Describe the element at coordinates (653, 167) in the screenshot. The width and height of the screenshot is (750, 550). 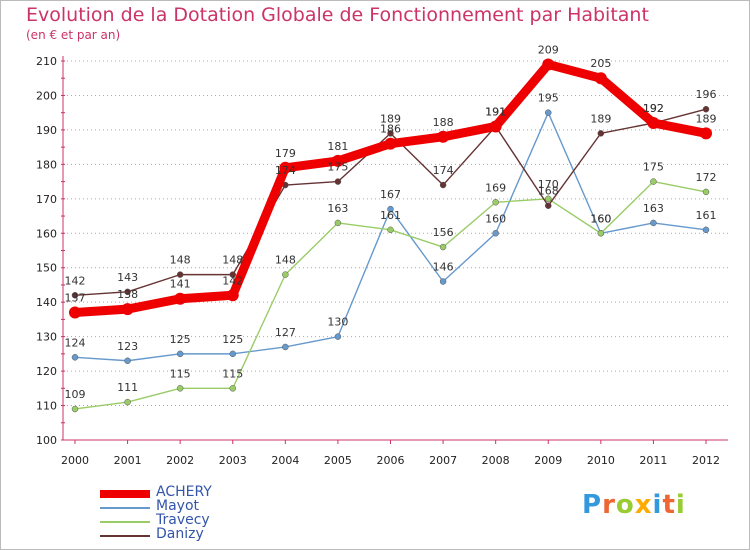
I see `data-label-travecy: 175` at that location.